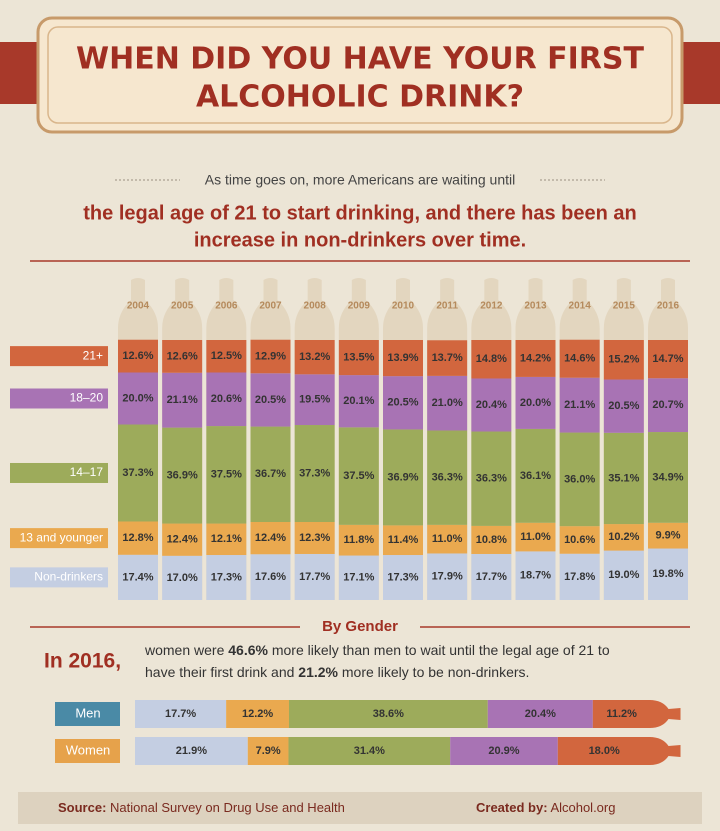  I want to click on value-label: 12.5%, so click(226, 356).